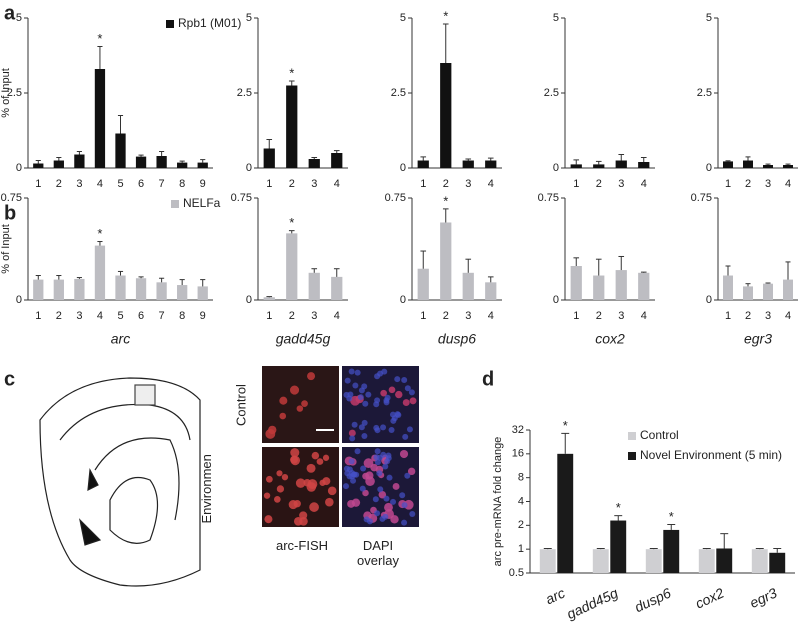 This screenshot has height=635, width=800. What do you see at coordinates (6, 249) in the screenshot?
I see `y-axis-label: % of Input` at bounding box center [6, 249].